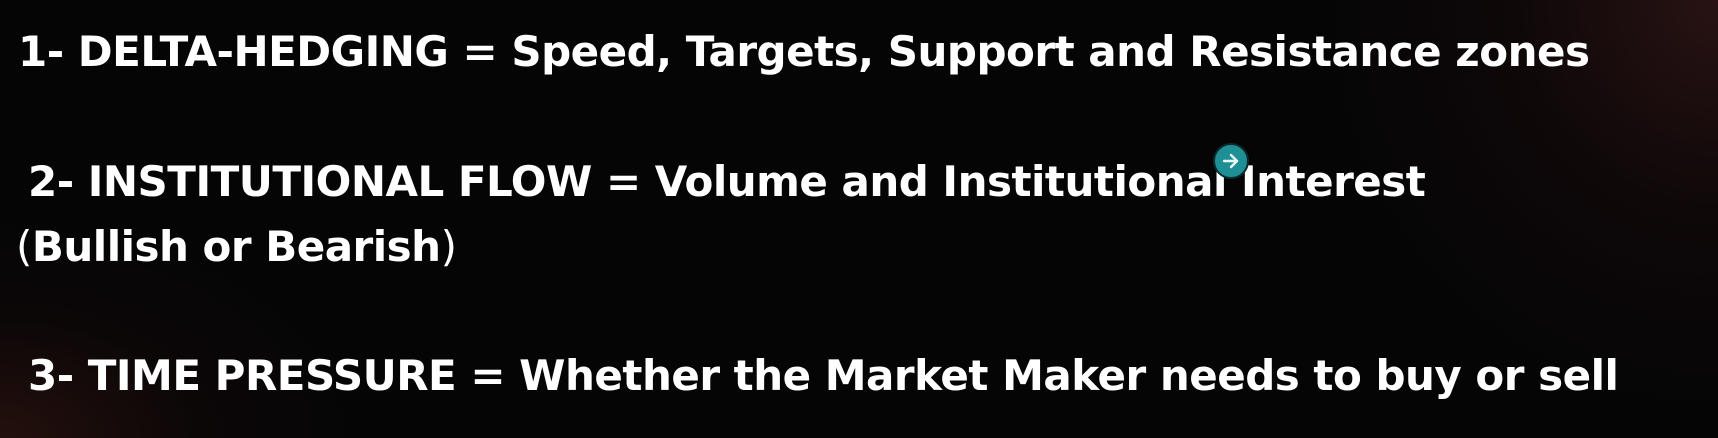  I want to click on arrow-right-glyph, so click(1230, 161).